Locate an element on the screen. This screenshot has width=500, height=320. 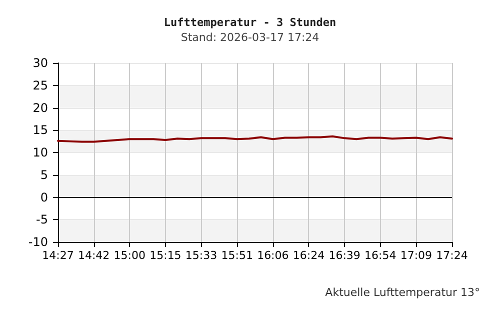
y-tick-label: 15 is located at coordinates (40, 130).